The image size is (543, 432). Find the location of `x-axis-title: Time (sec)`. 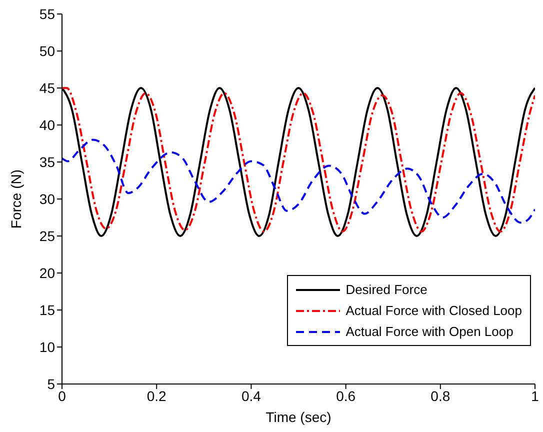

x-axis-title: Time (sec) is located at coordinates (299, 417).